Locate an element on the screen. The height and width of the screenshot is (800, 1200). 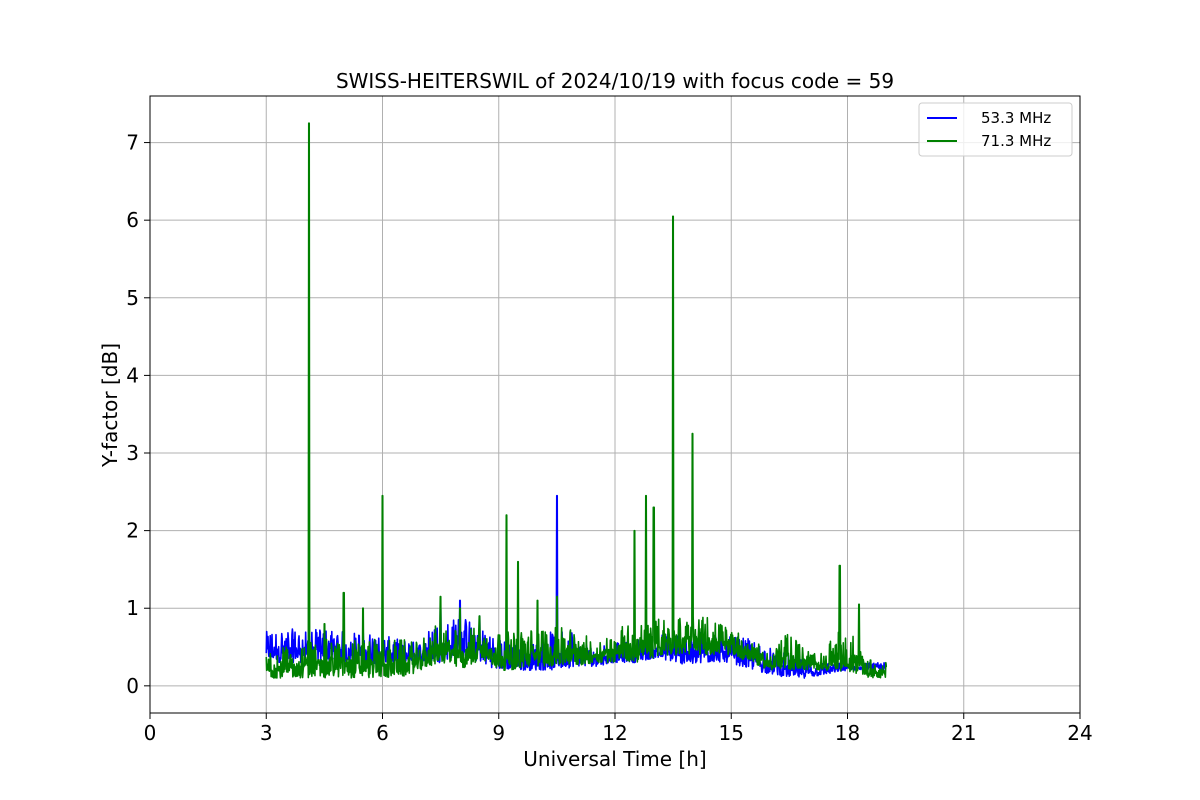
x-tick-label: 6 is located at coordinates (382, 733).